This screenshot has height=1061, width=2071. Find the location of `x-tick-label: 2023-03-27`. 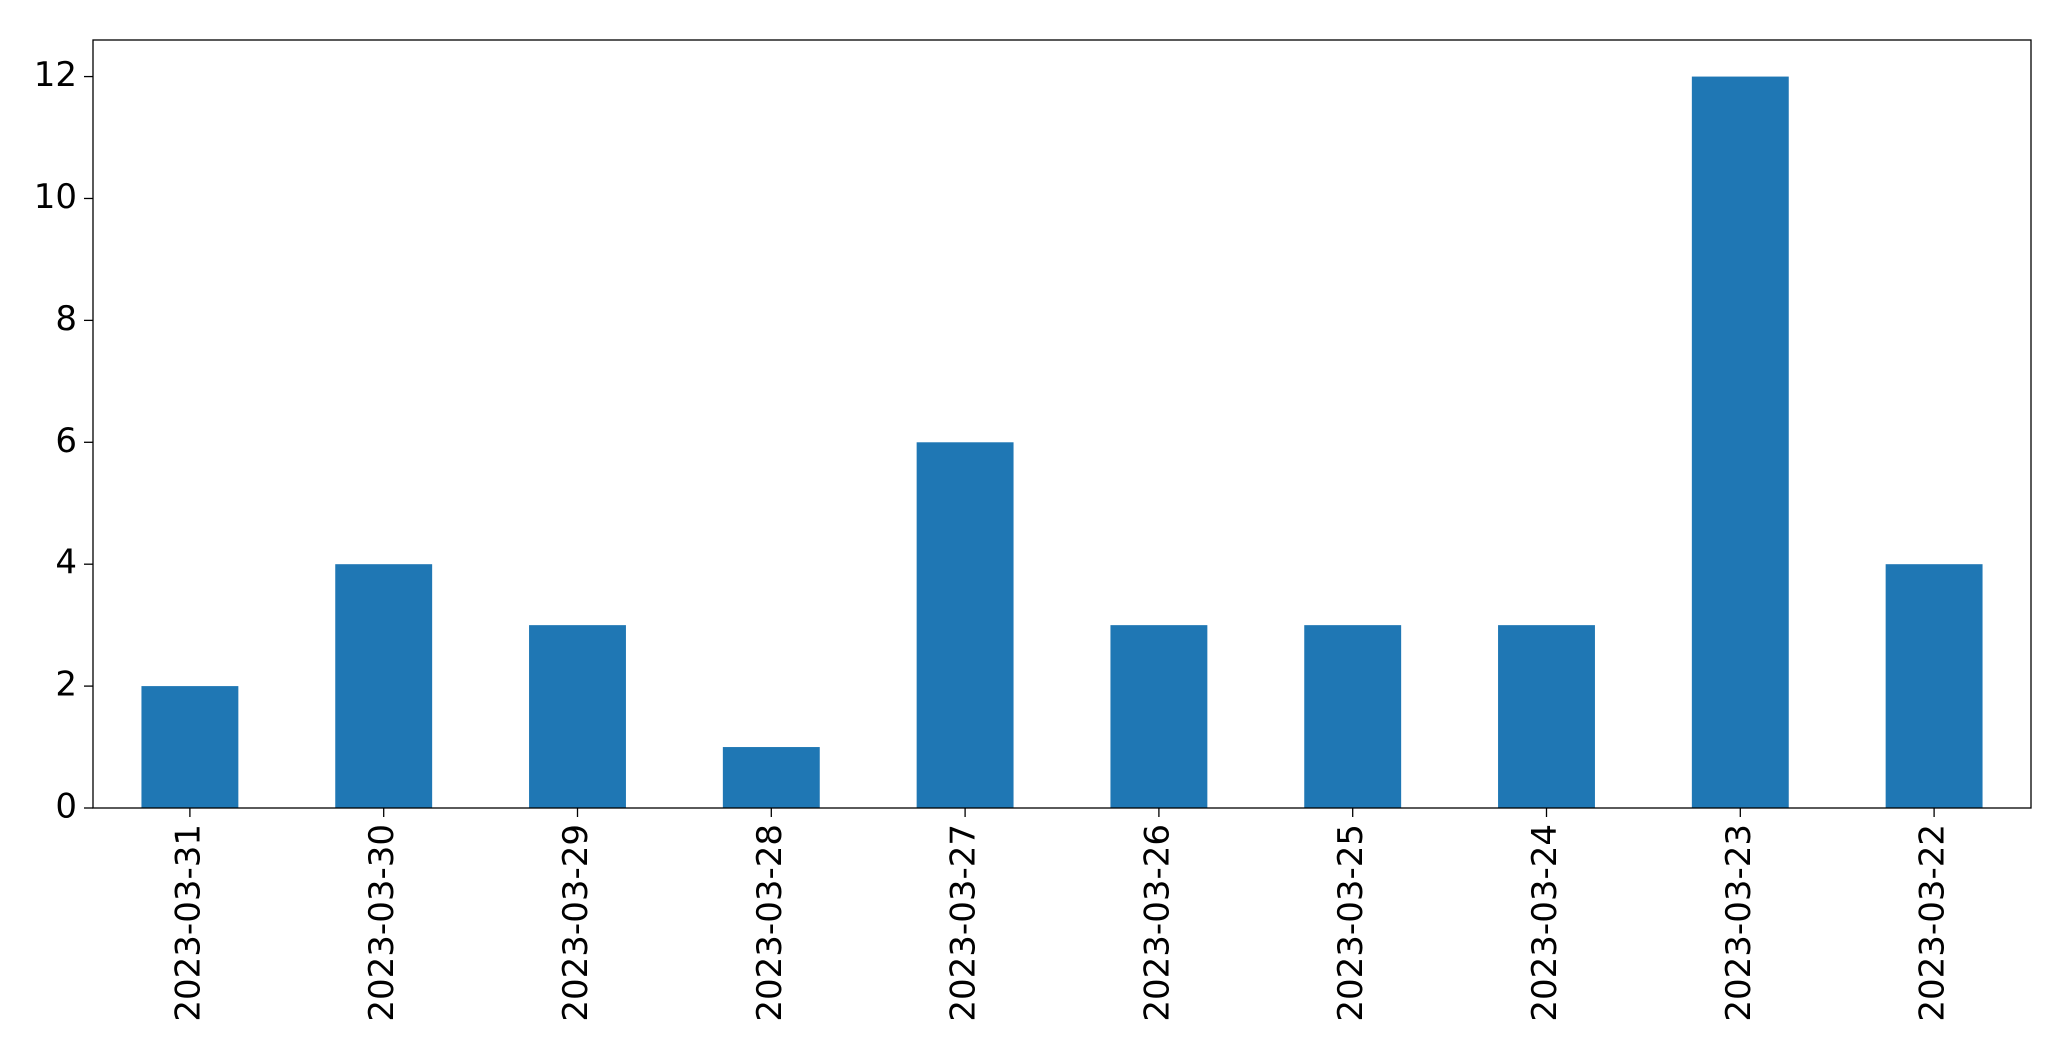

x-tick-label: 2023-03-27 is located at coordinates (964, 923).